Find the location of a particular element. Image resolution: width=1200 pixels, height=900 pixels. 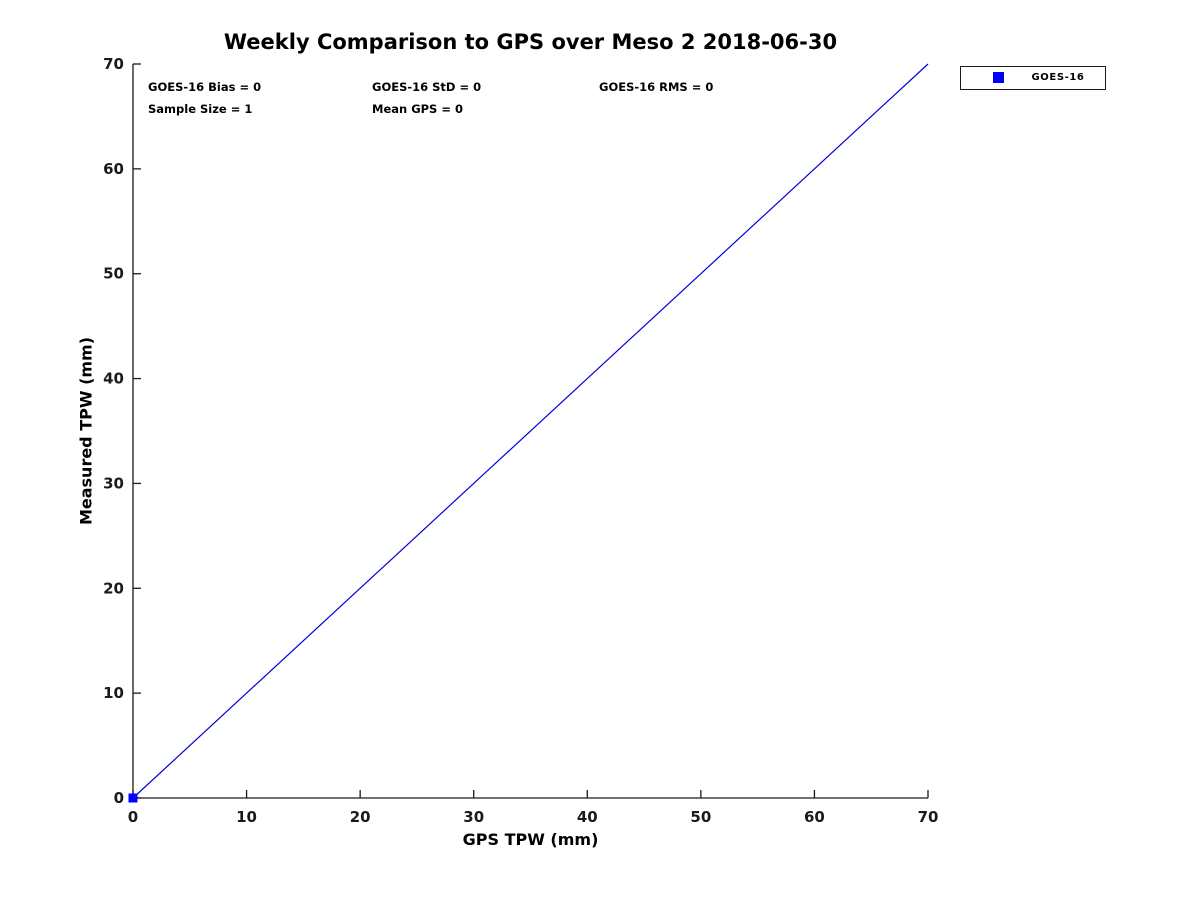

legend-marker-square-icon is located at coordinates (998, 77).